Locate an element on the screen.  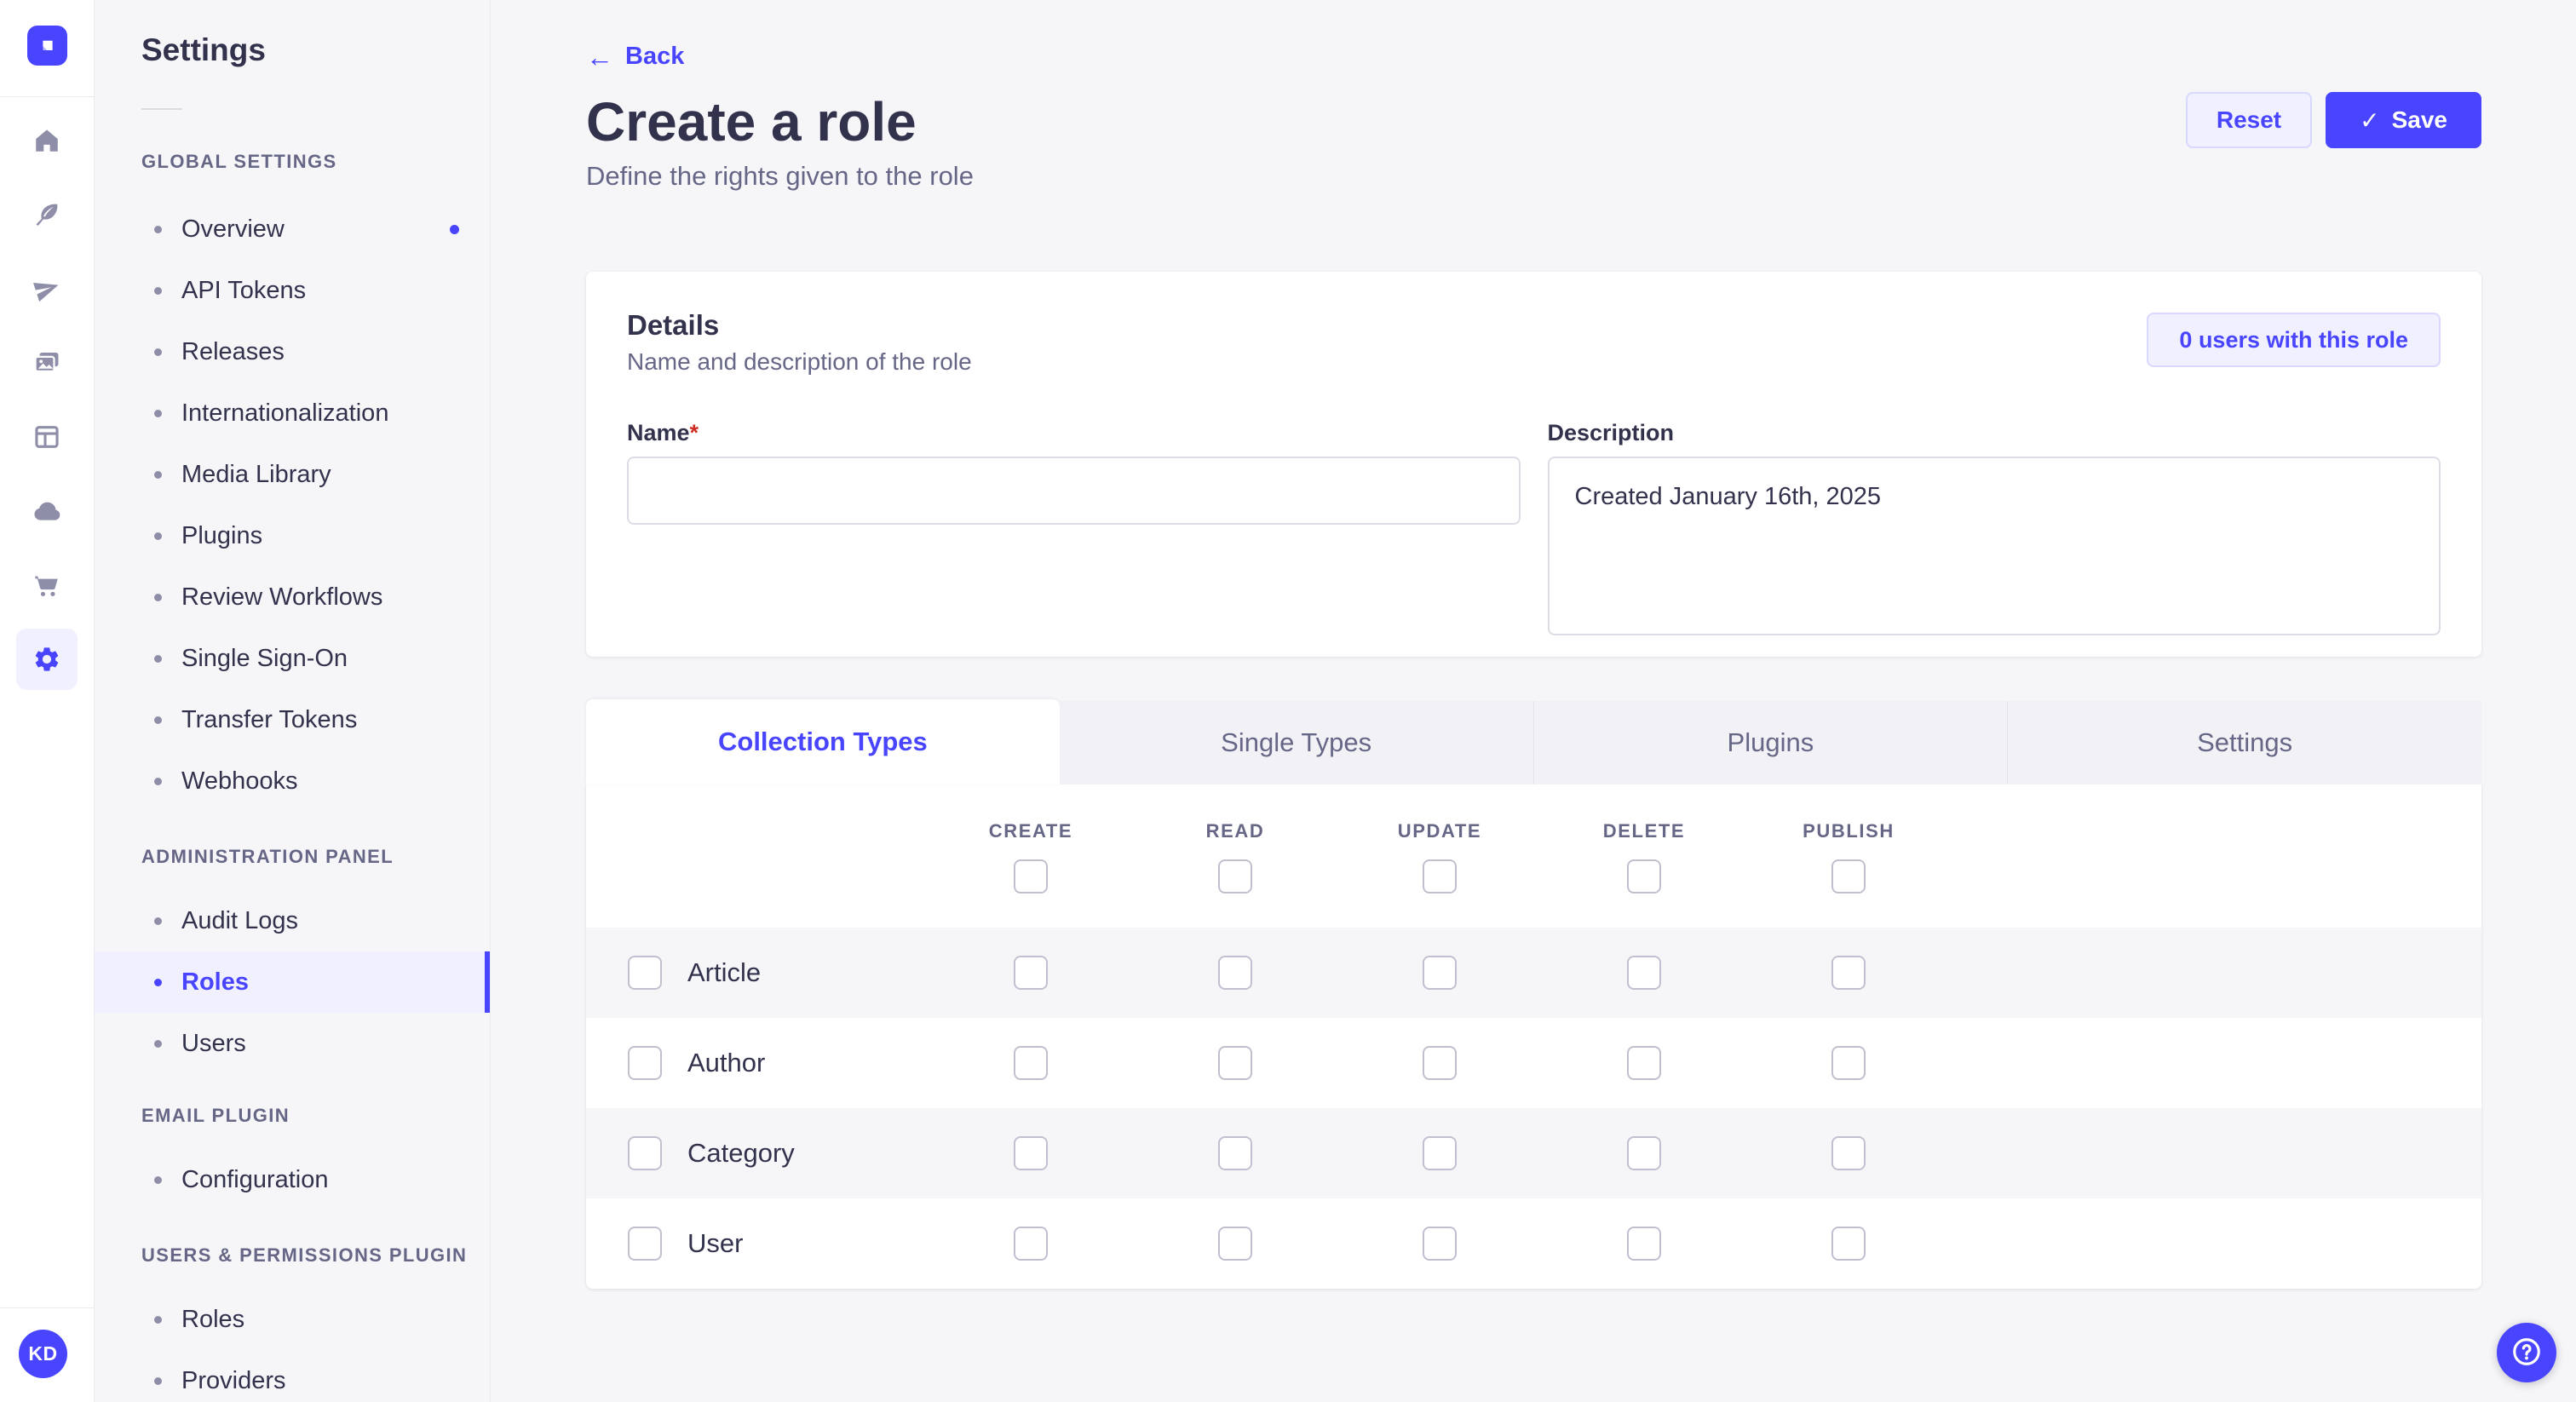
sidebar-title: Settings is located at coordinates (204, 49).